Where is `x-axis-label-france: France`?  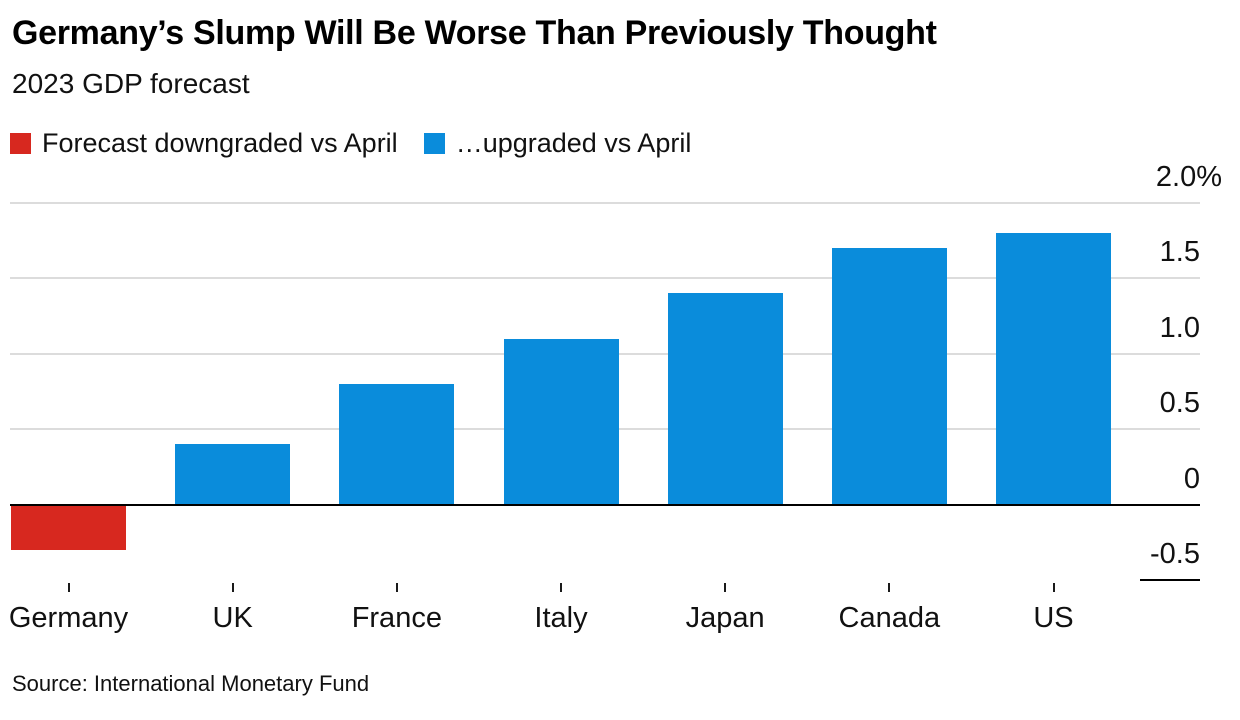 x-axis-label-france: France is located at coordinates (396, 618).